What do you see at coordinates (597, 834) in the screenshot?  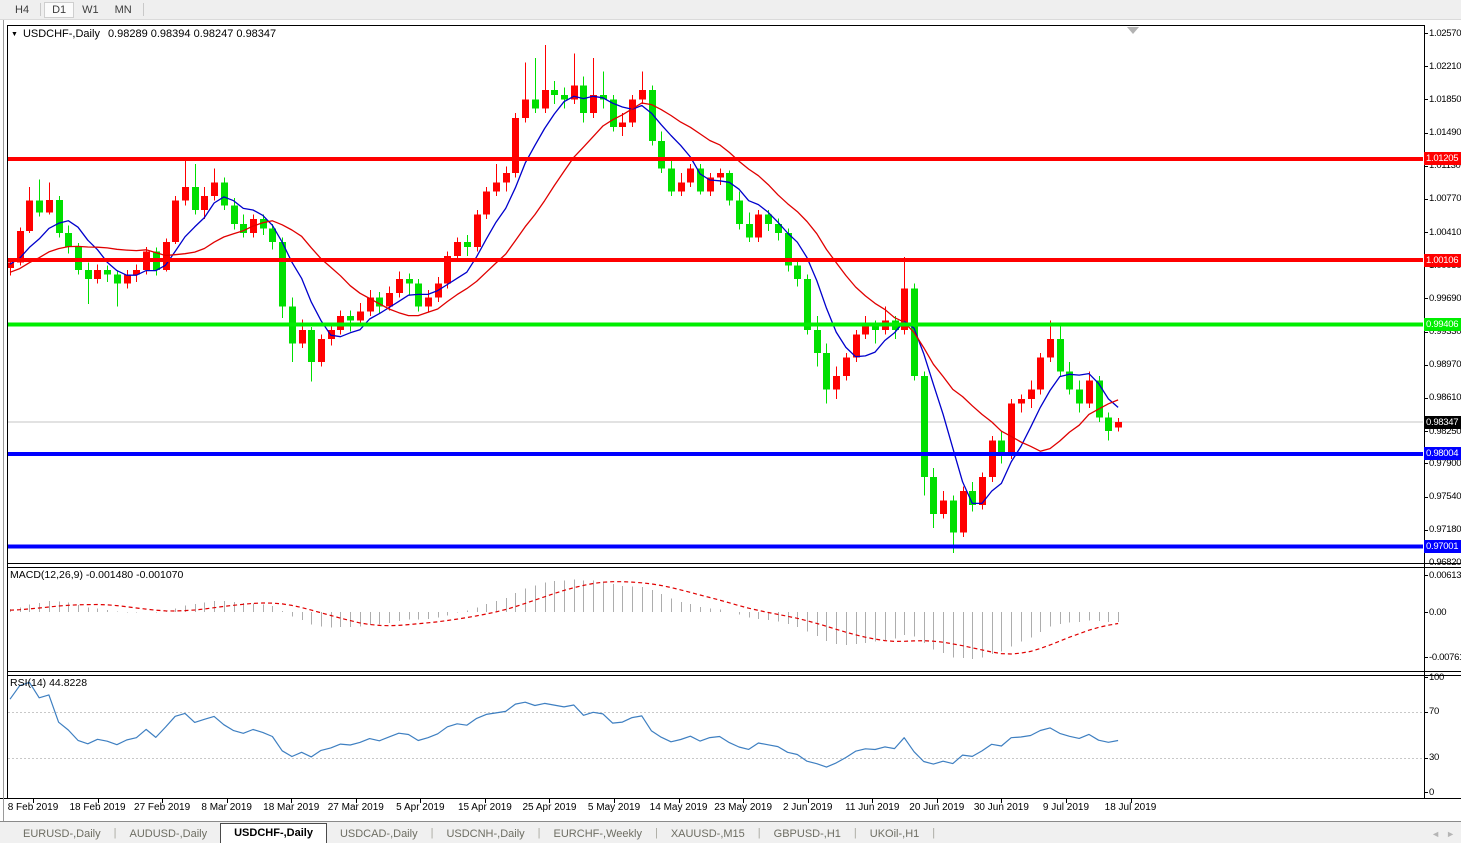 I see `chart-tab-eurchf: EURCHF-,Weekly` at bounding box center [597, 834].